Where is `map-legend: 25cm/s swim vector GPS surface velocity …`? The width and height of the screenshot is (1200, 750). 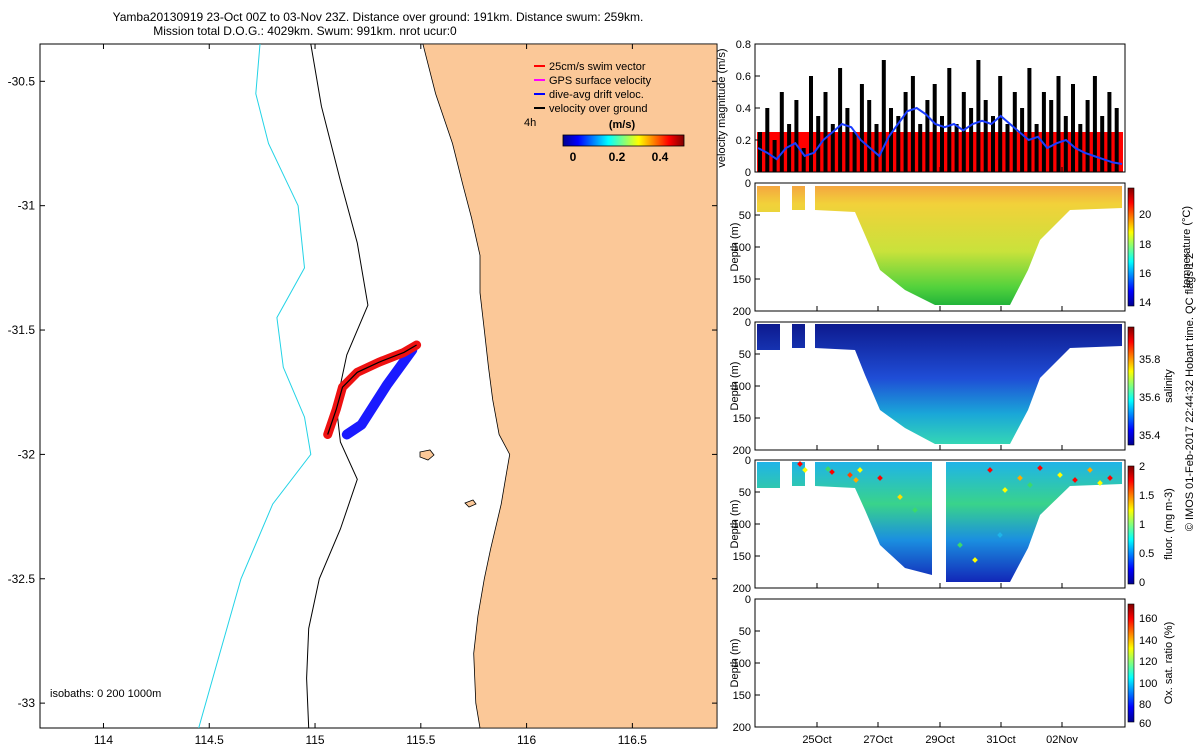 map-legend: 25cm/s swim vector GPS surface velocity … is located at coordinates (604, 112).